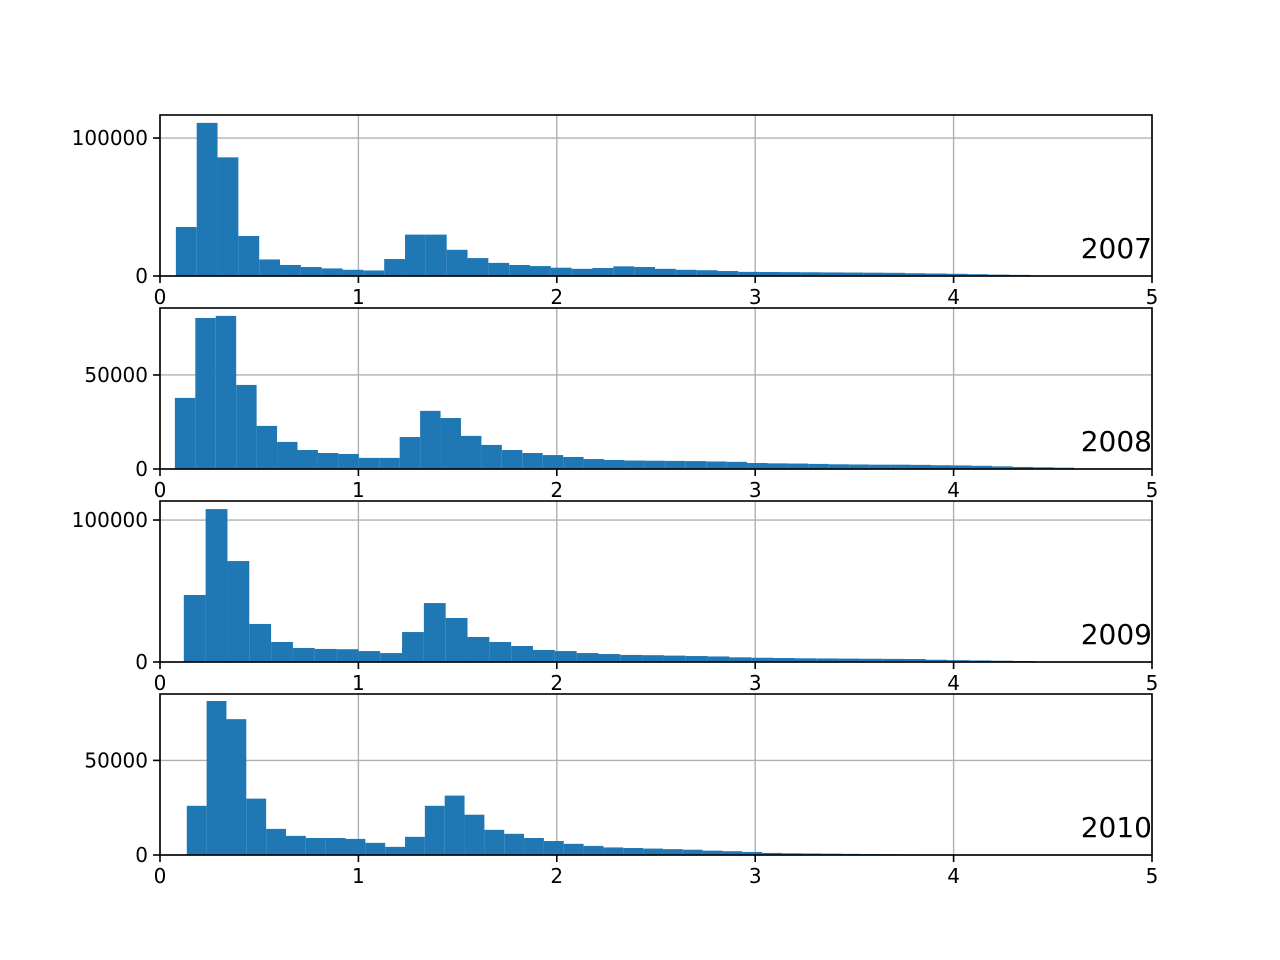  I want to click on x-tick-label: 0, so click(160, 683).